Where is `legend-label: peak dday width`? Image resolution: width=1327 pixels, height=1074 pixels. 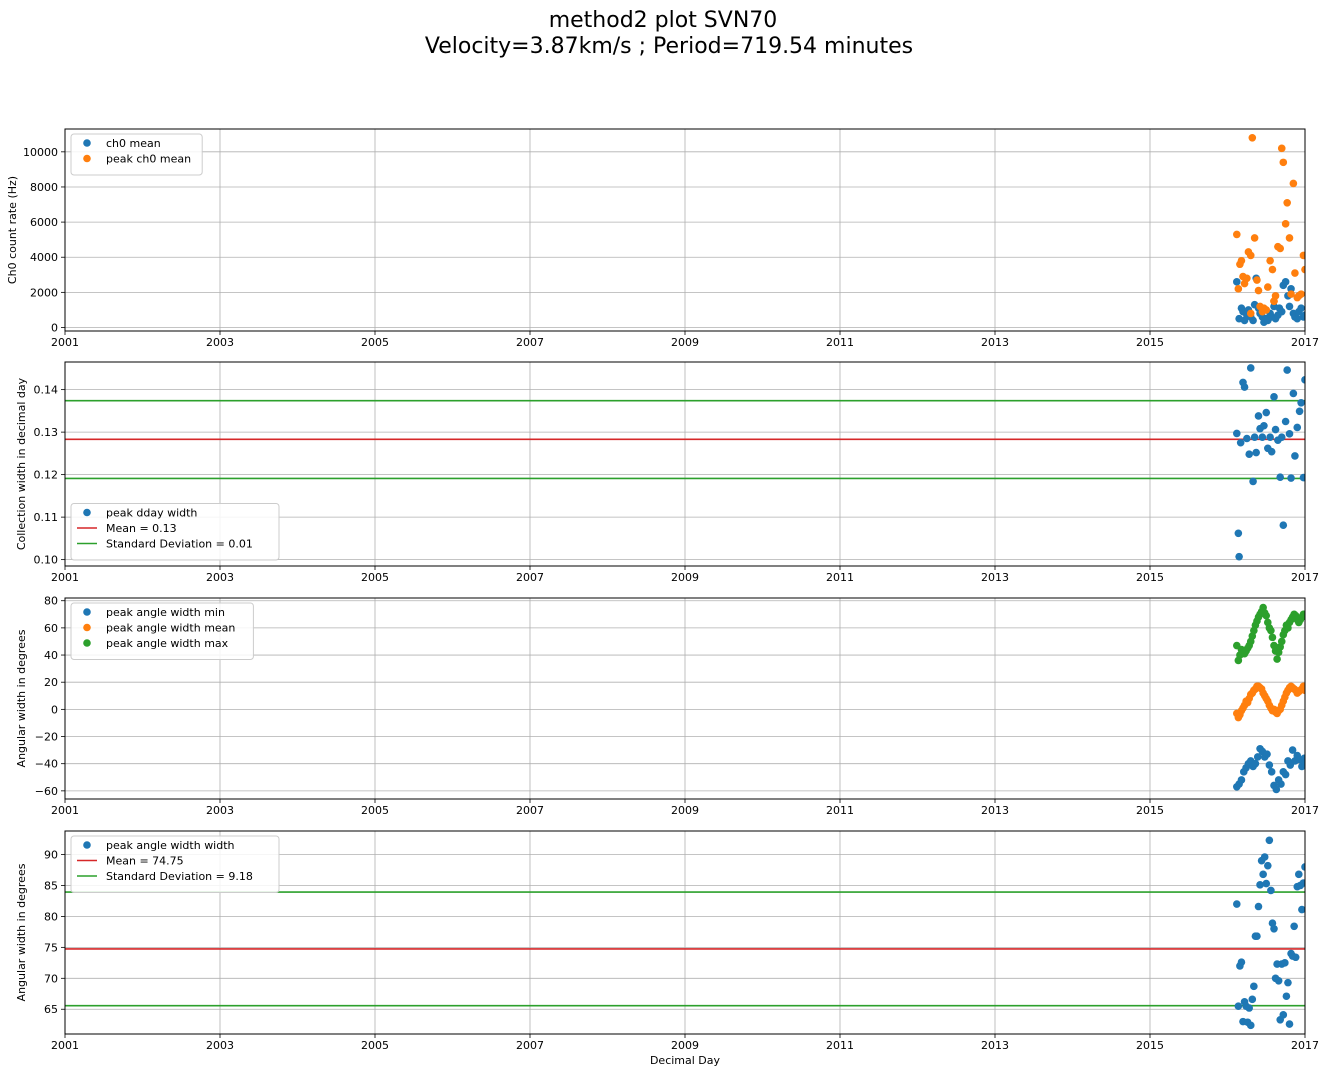
legend-label: peak dday width is located at coordinates (151, 513).